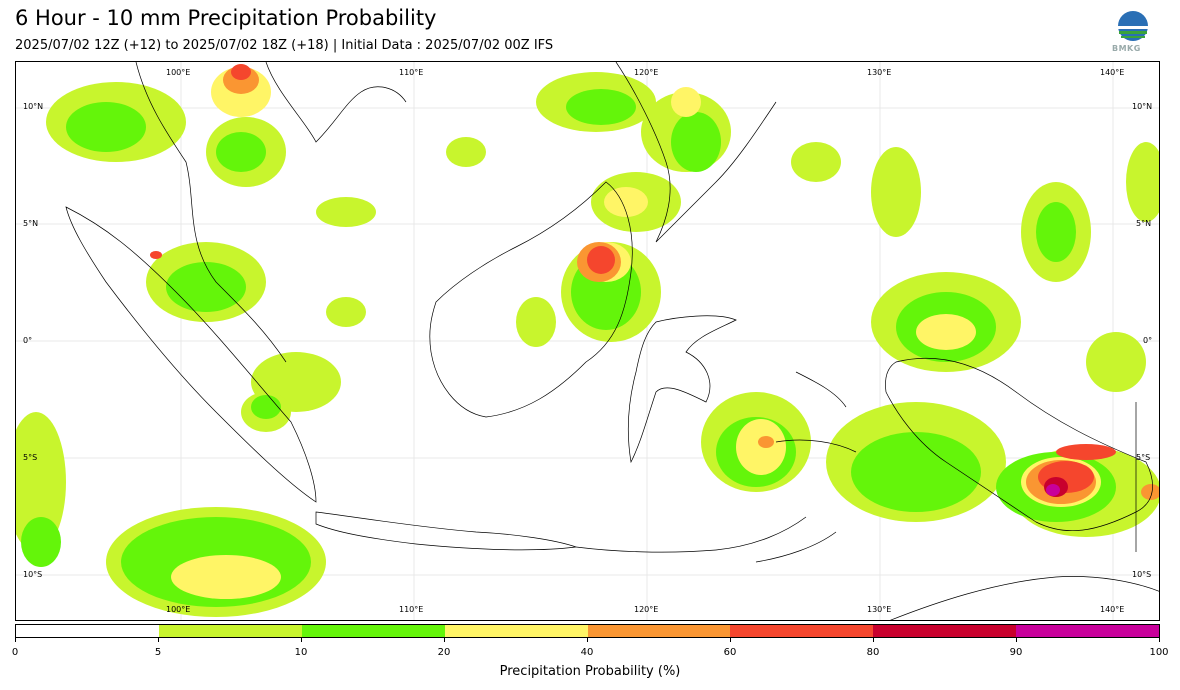 The width and height of the screenshot is (1180, 690). I want to click on lat-label-left: 5°S, so click(30, 457).